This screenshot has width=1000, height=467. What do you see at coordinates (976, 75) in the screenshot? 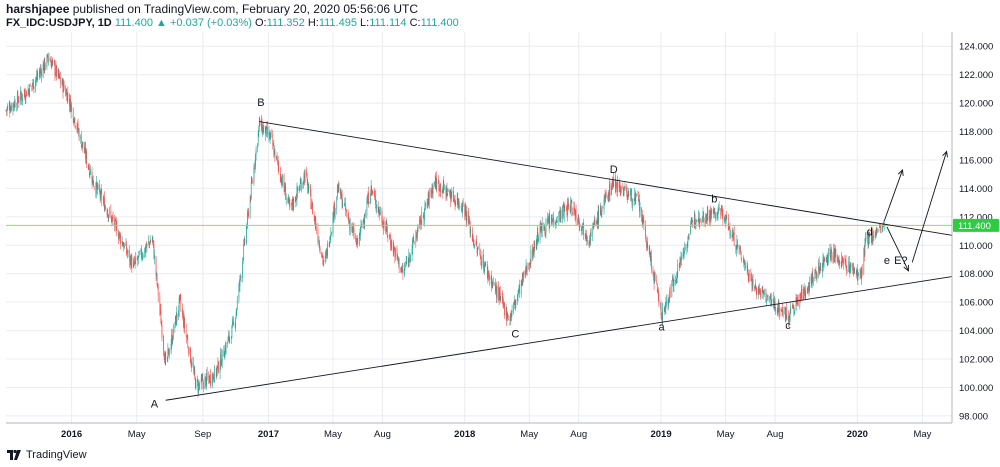
I see `y-tick-label: 122.000` at bounding box center [976, 75].